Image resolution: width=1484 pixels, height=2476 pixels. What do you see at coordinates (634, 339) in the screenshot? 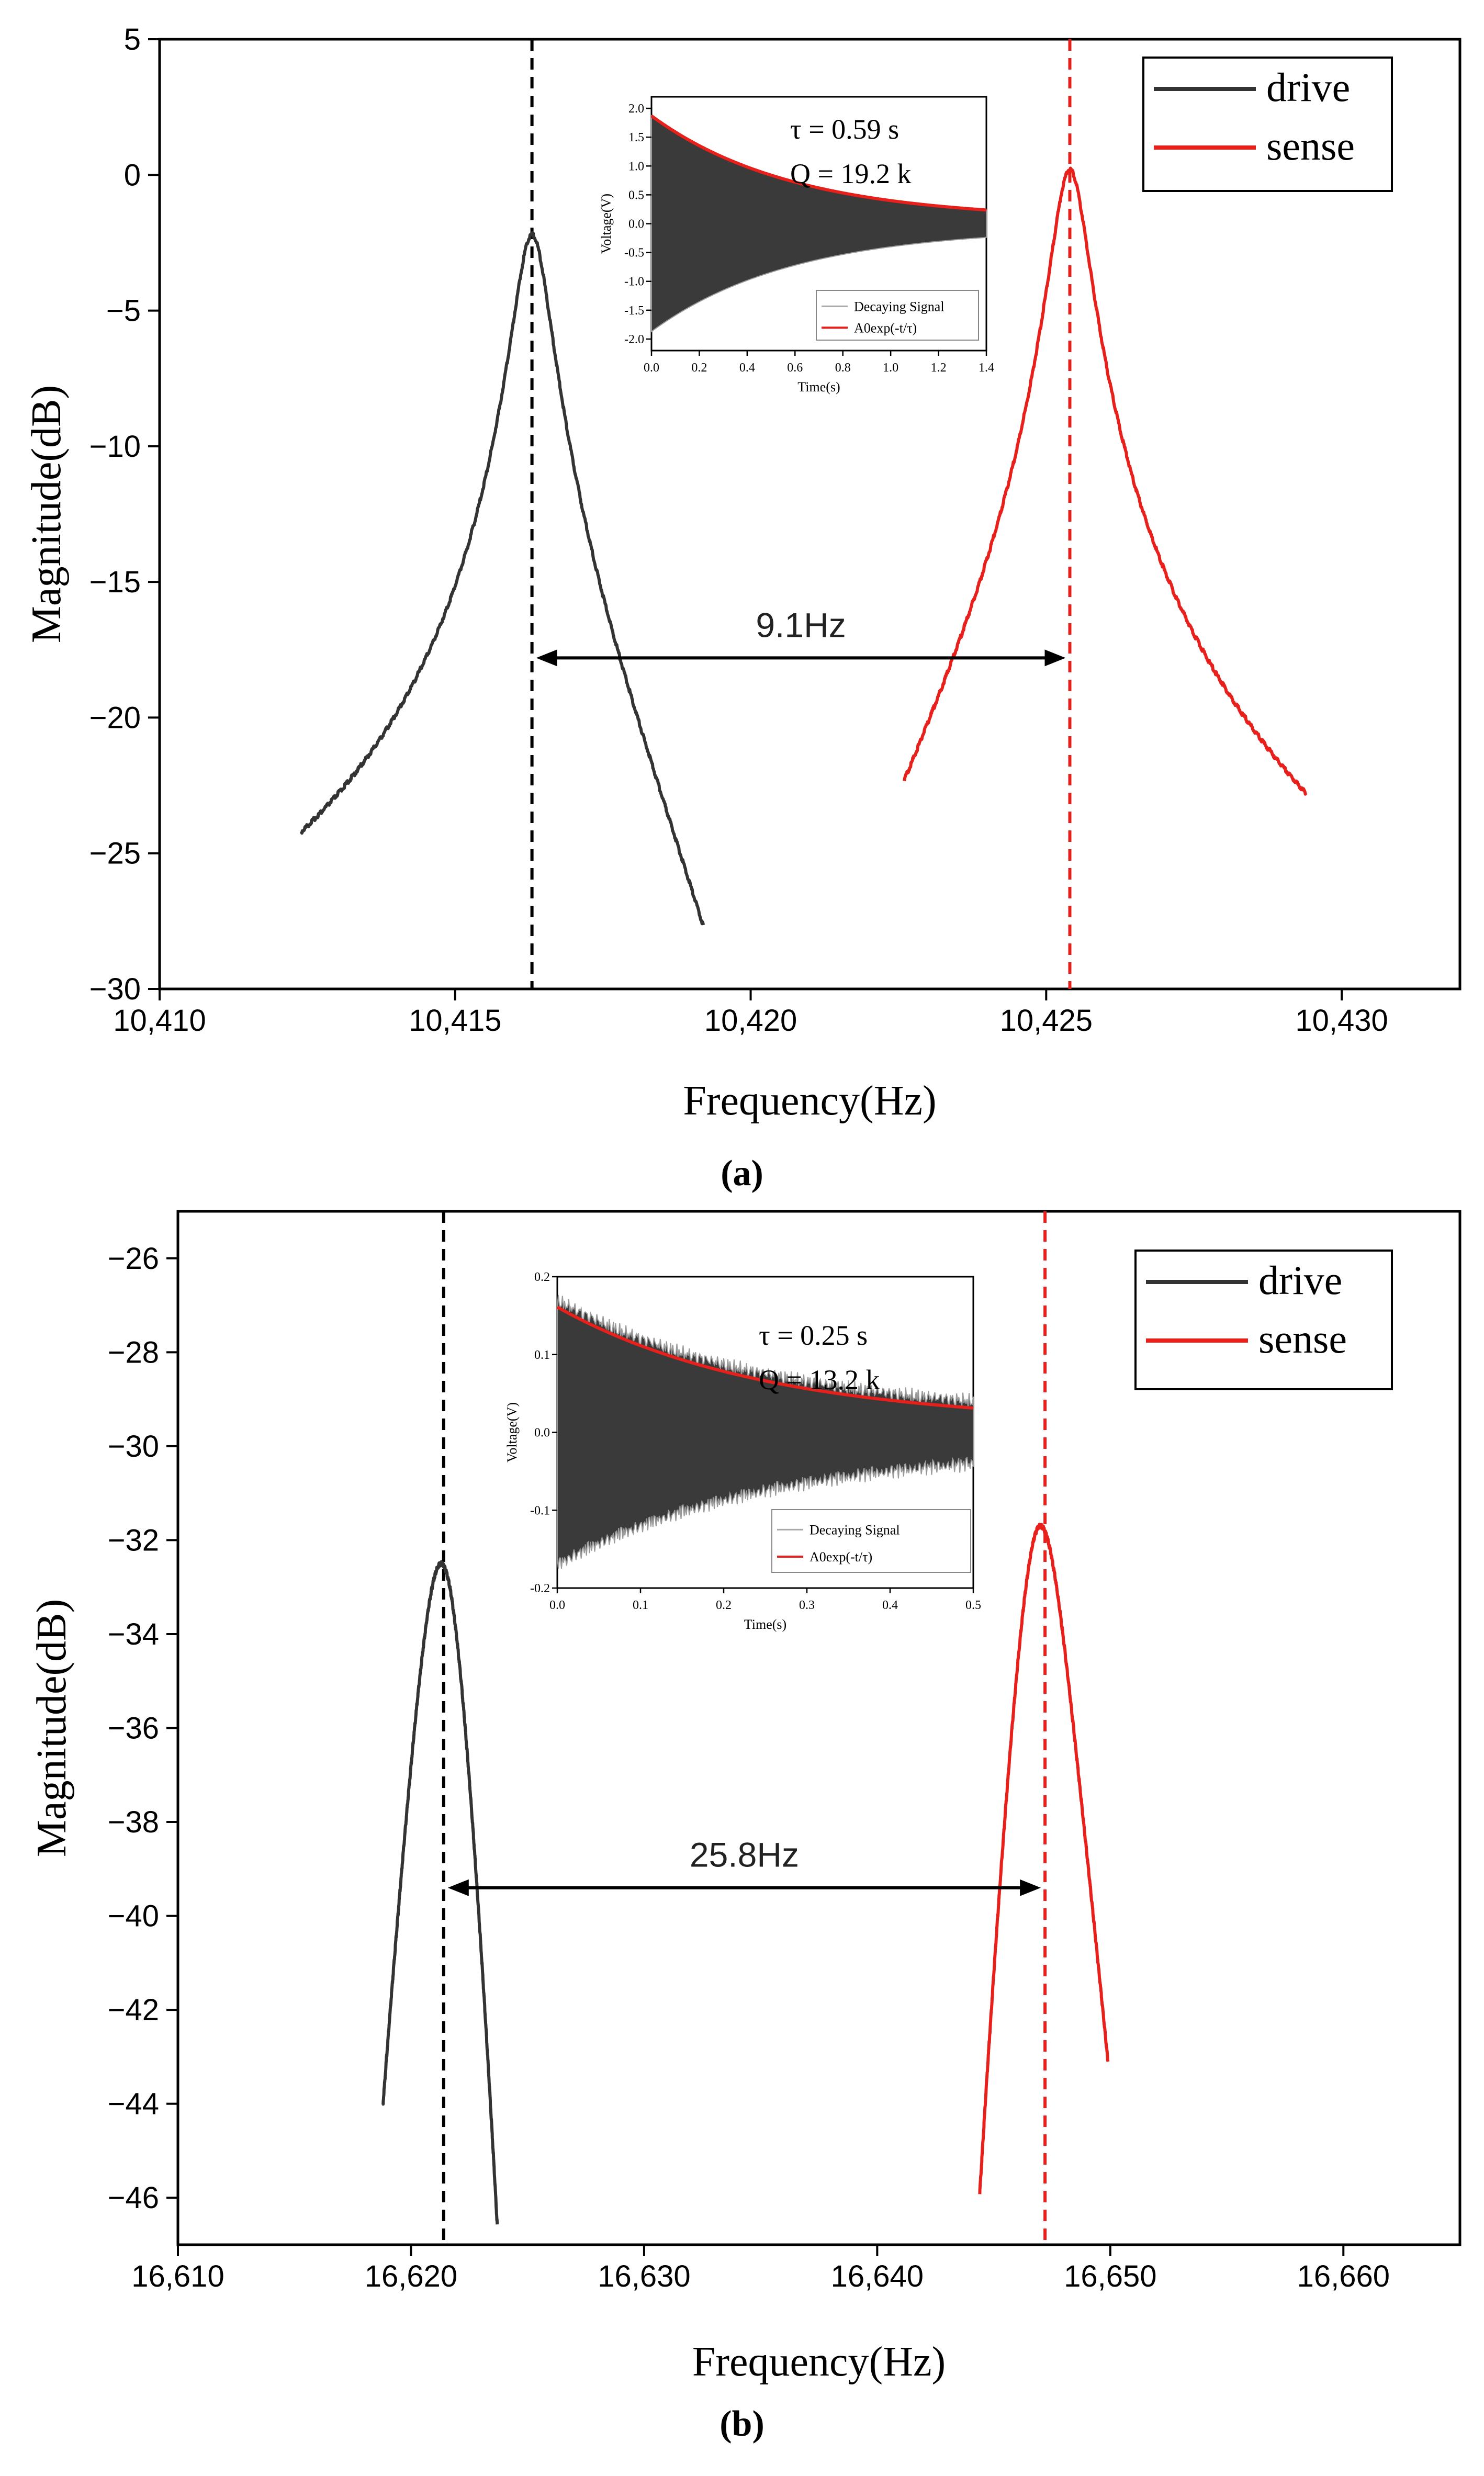
I see `inset-y-tick-label: -2.0` at bounding box center [634, 339].